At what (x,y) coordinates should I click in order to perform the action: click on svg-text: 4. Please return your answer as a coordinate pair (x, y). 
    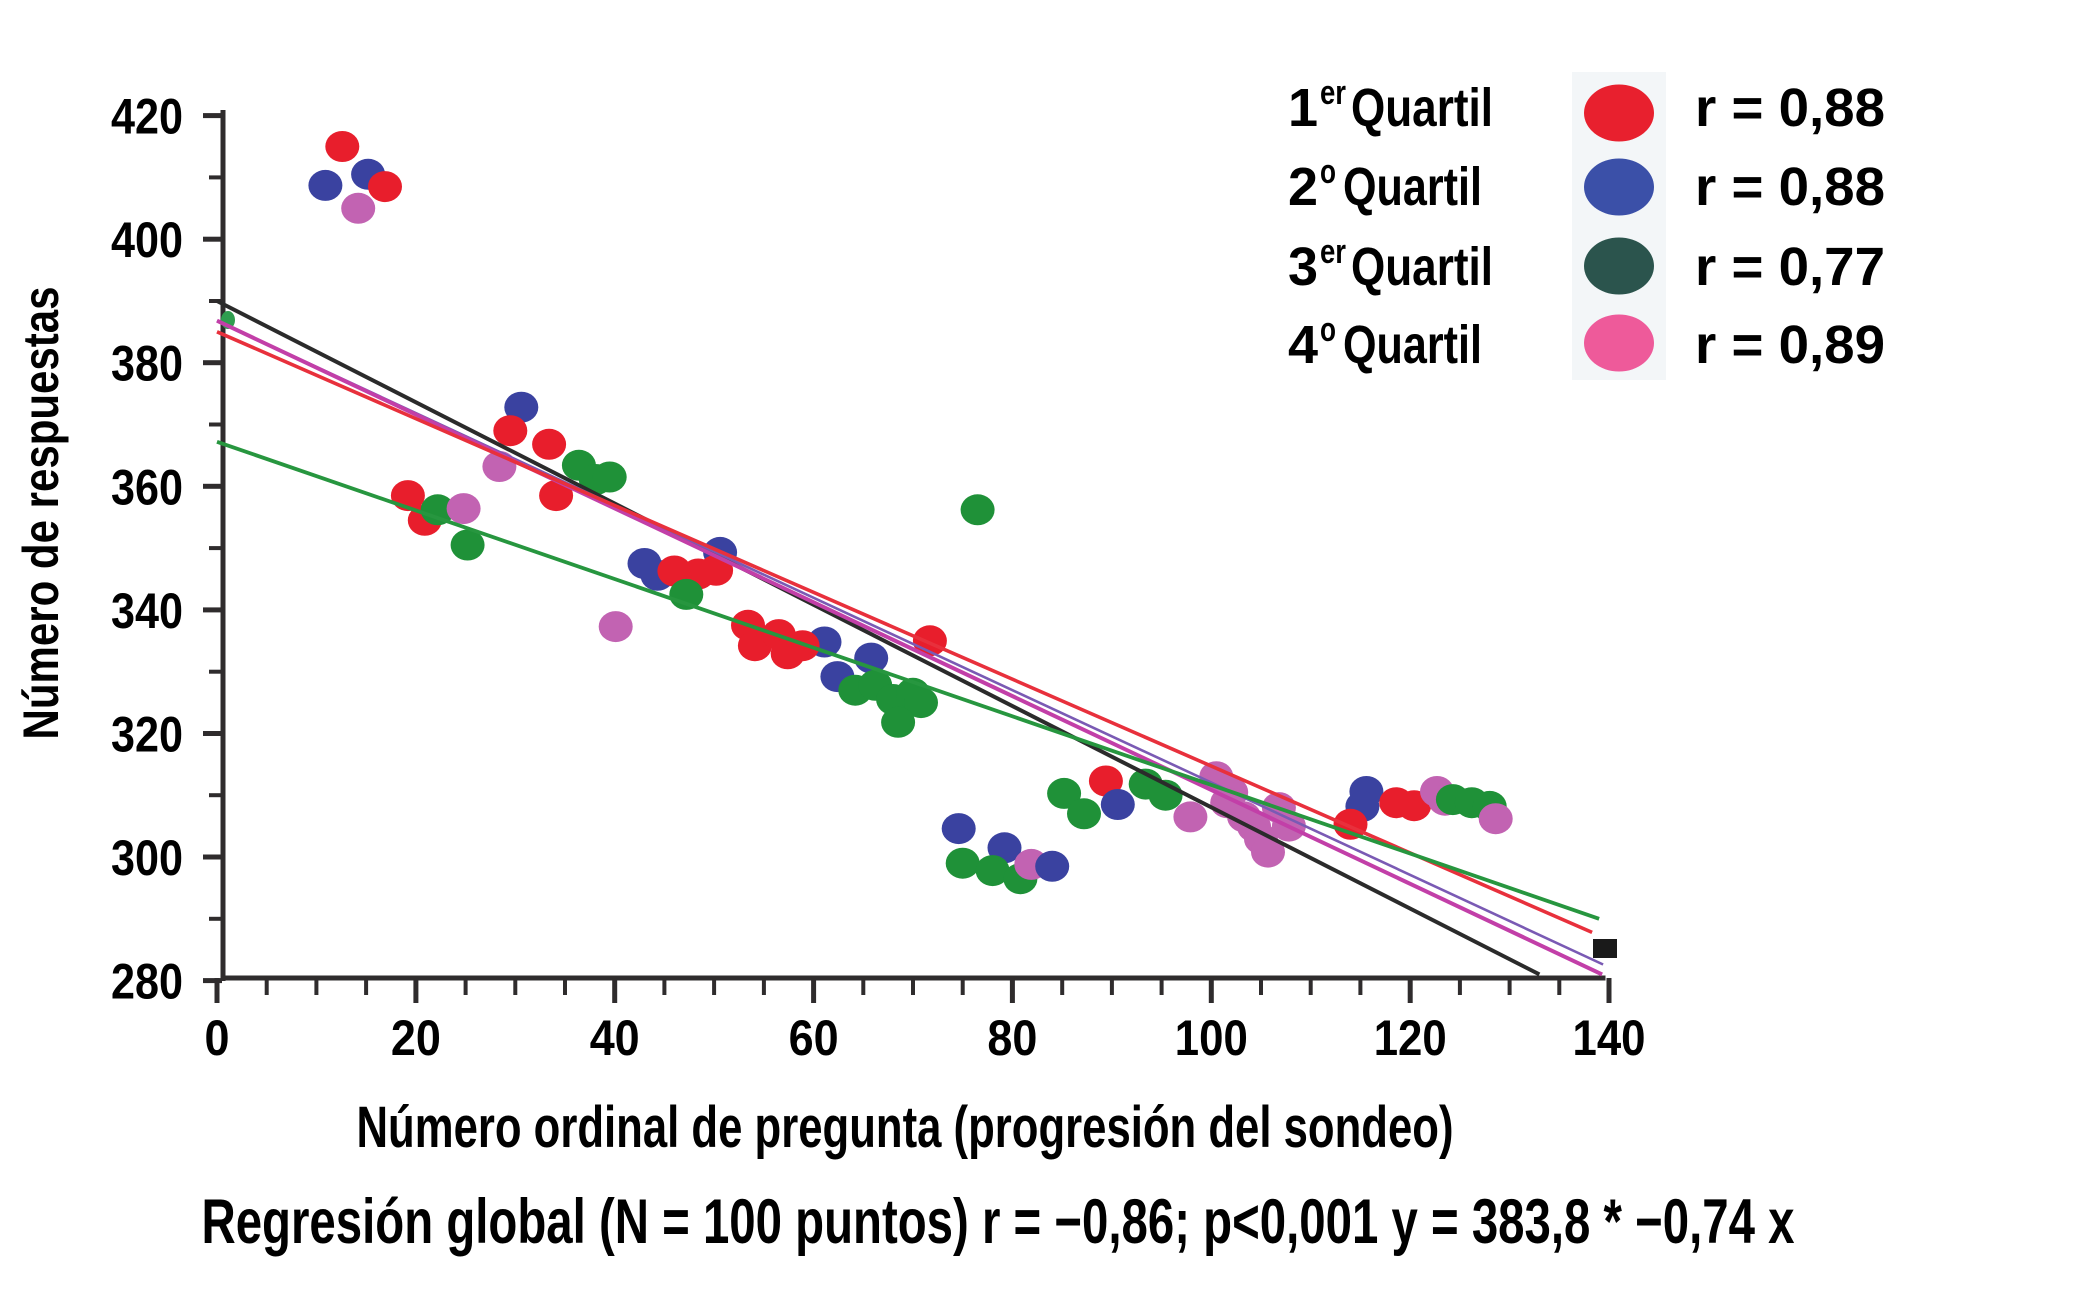
    Looking at the image, I should click on (1303, 345).